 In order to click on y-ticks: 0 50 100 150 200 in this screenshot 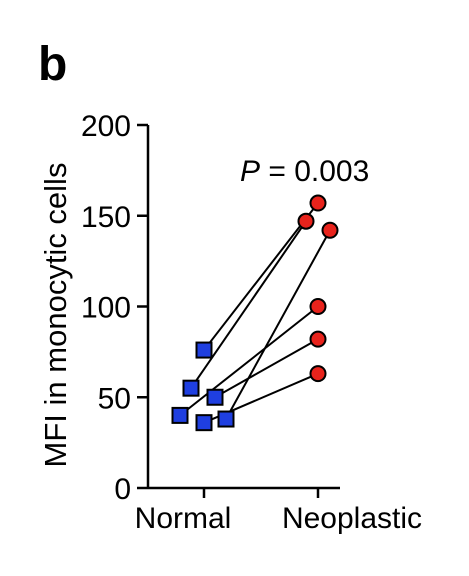, I will do `click(114, 308)`.